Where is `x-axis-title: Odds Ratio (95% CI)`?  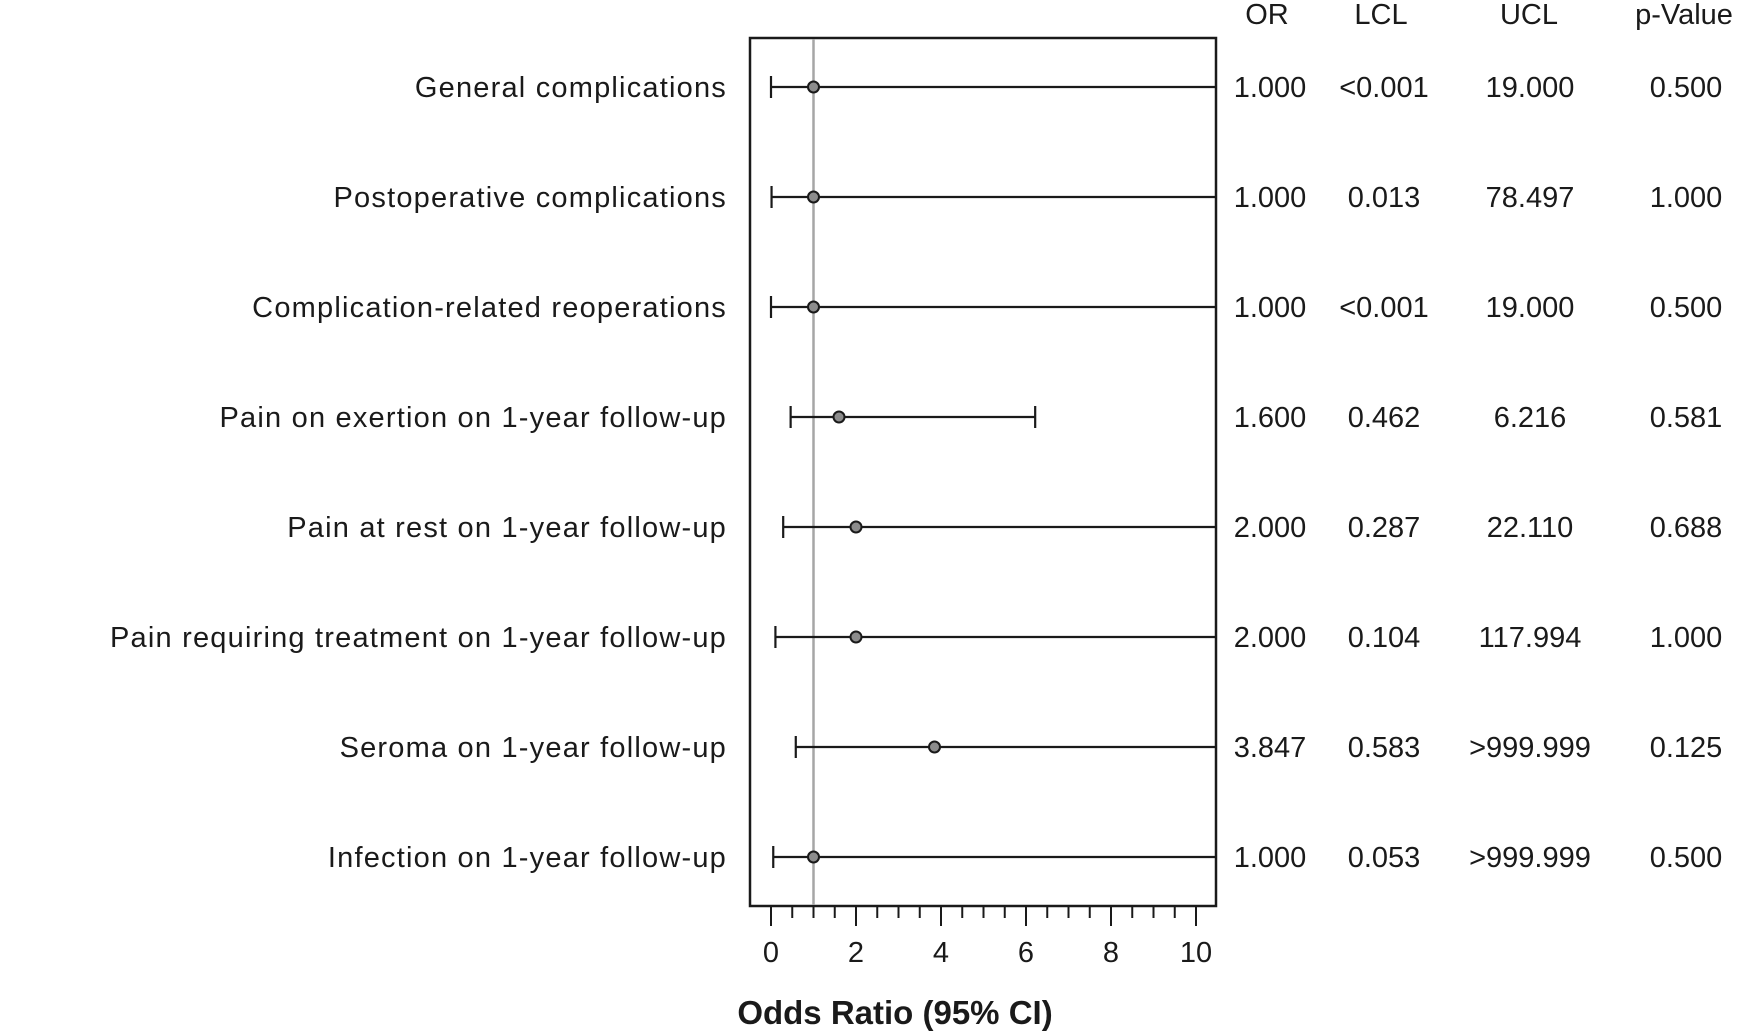 x-axis-title: Odds Ratio (95% CI) is located at coordinates (894, 1012).